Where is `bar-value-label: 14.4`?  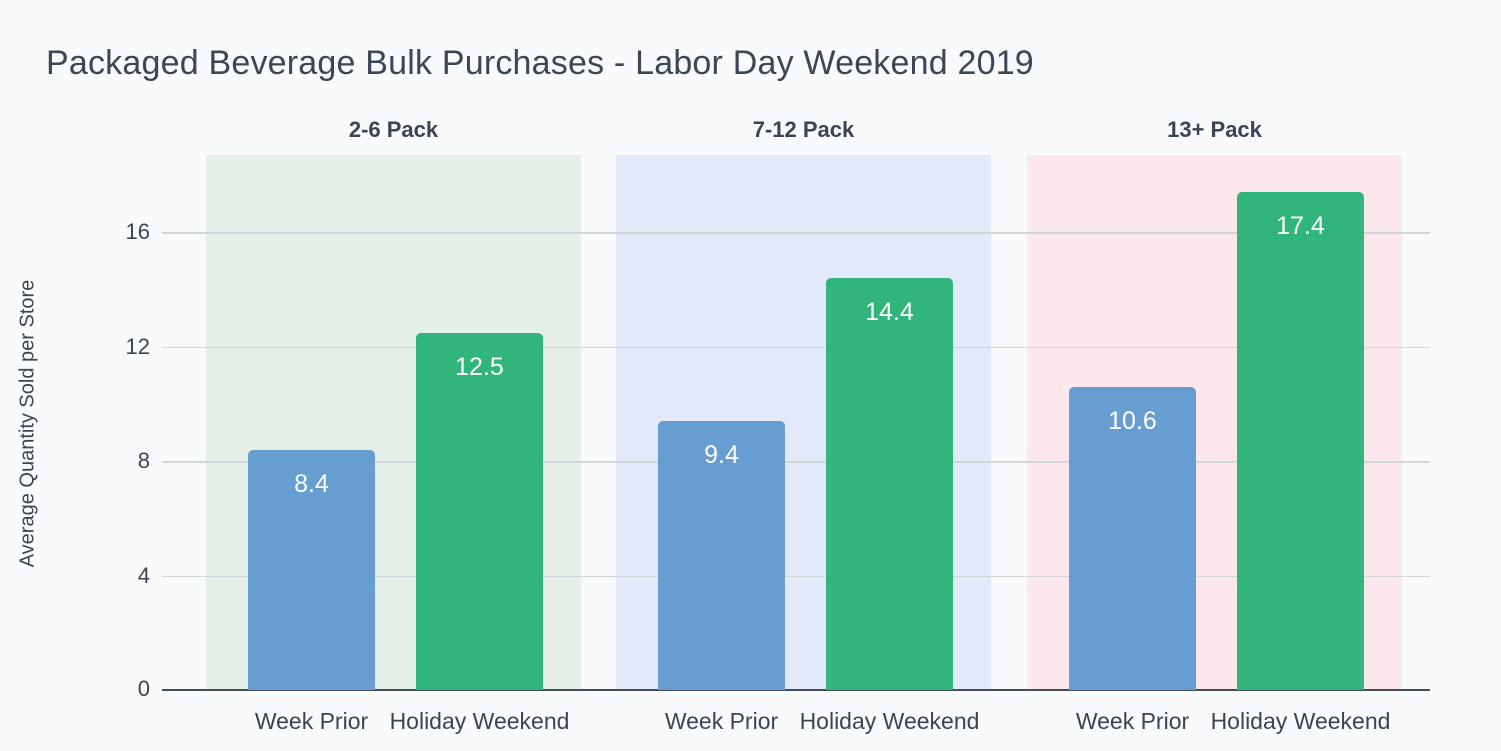 bar-value-label: 14.4 is located at coordinates (889, 312).